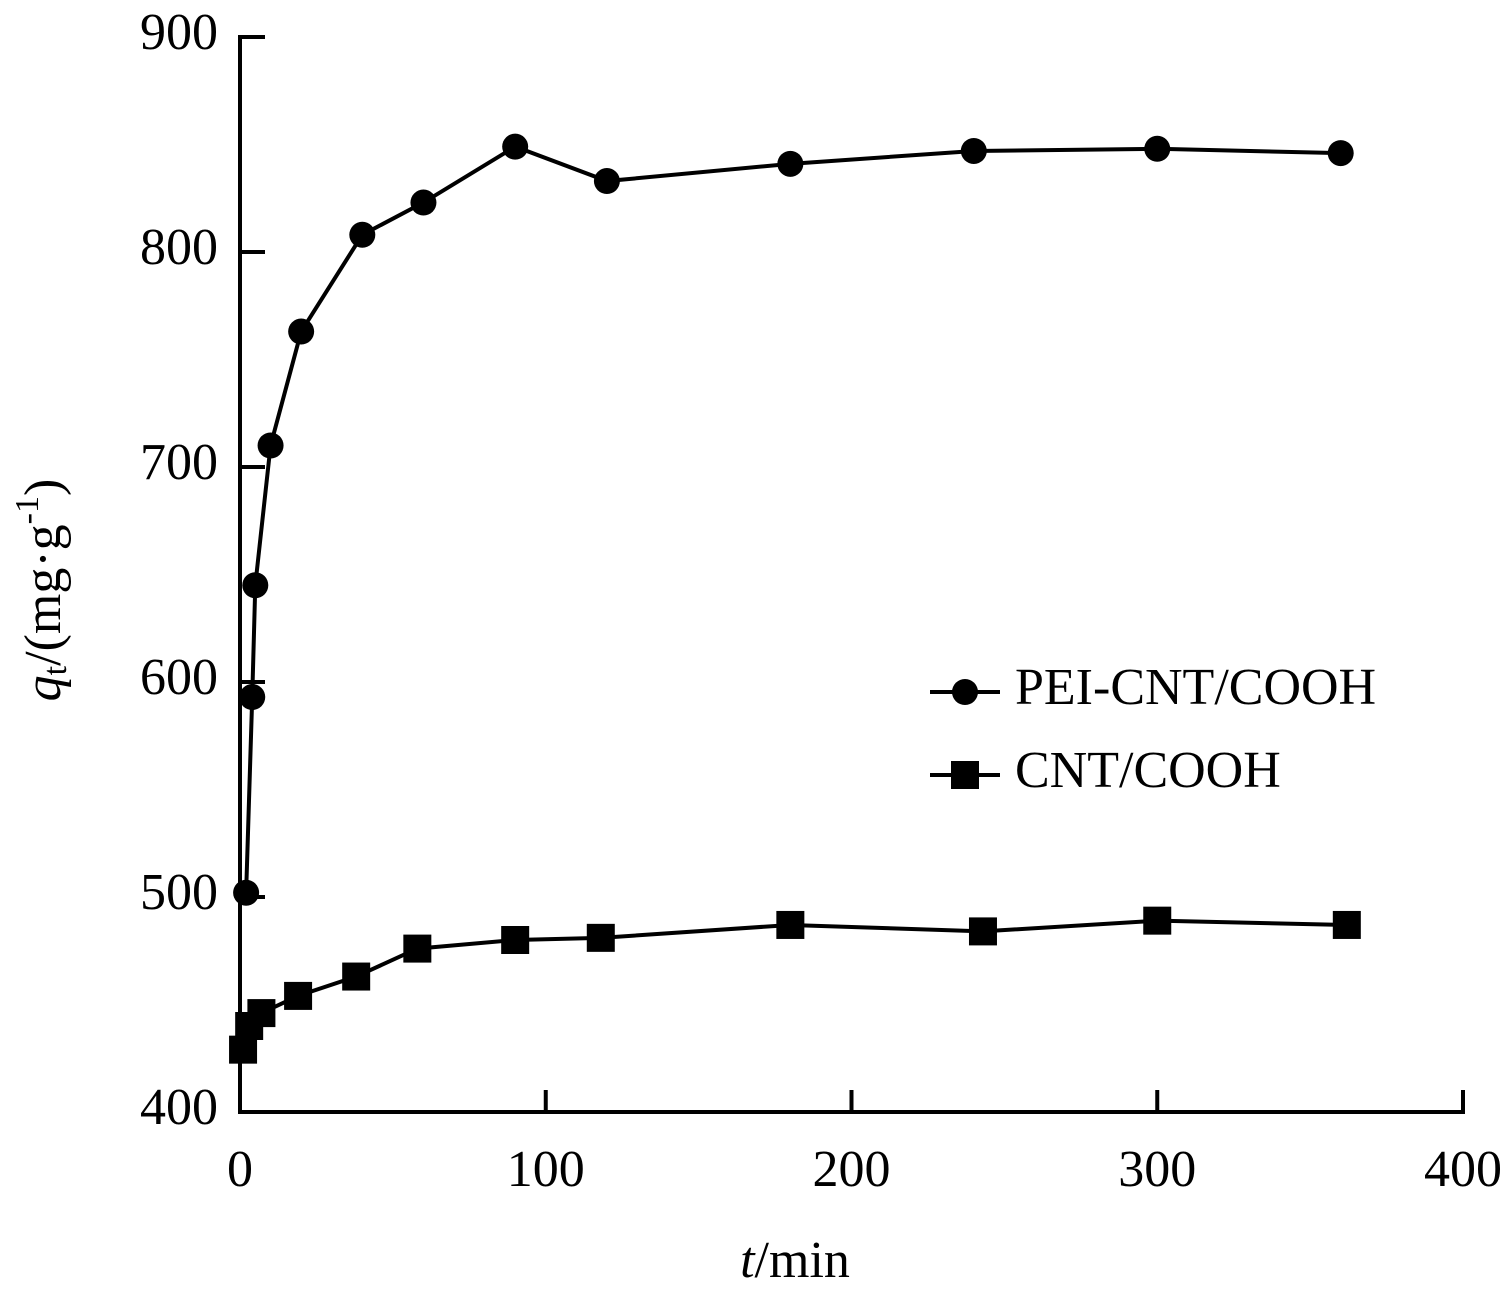 This screenshot has width=1512, height=1299. I want to click on x-axis-label: t/min, so click(795, 1260).